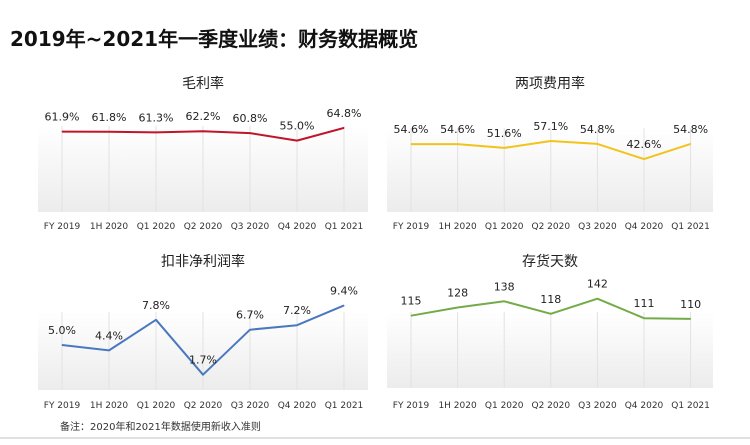 The image size is (750, 445). What do you see at coordinates (550, 83) in the screenshot?
I see `chart-title: 两项费用率` at bounding box center [550, 83].